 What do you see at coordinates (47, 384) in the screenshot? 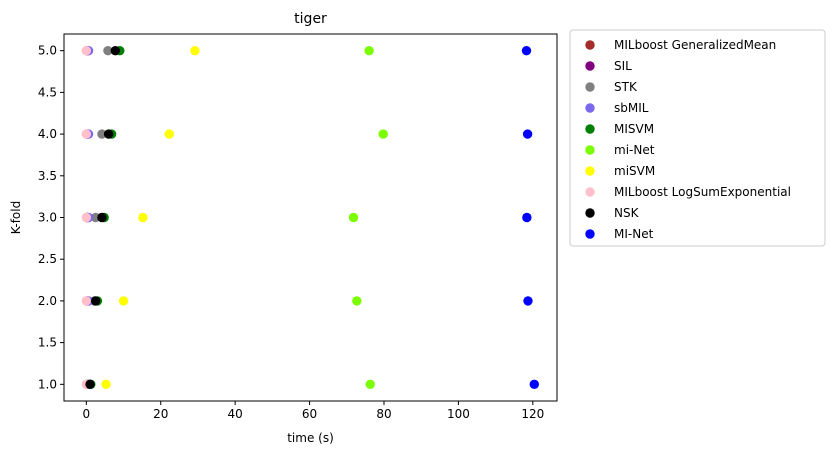
I see `y-tick-label: 1.0` at bounding box center [47, 384].